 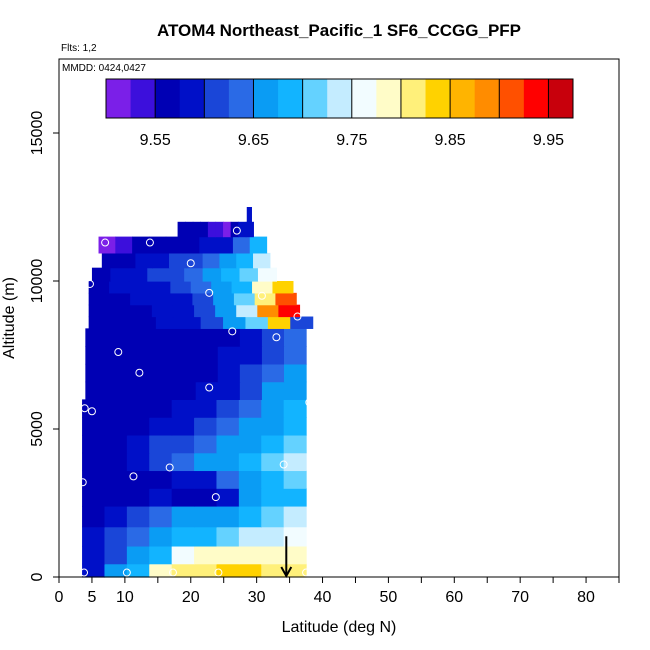 What do you see at coordinates (155, 140) in the screenshot?
I see `colorbar-tick-label: 9.55` at bounding box center [155, 140].